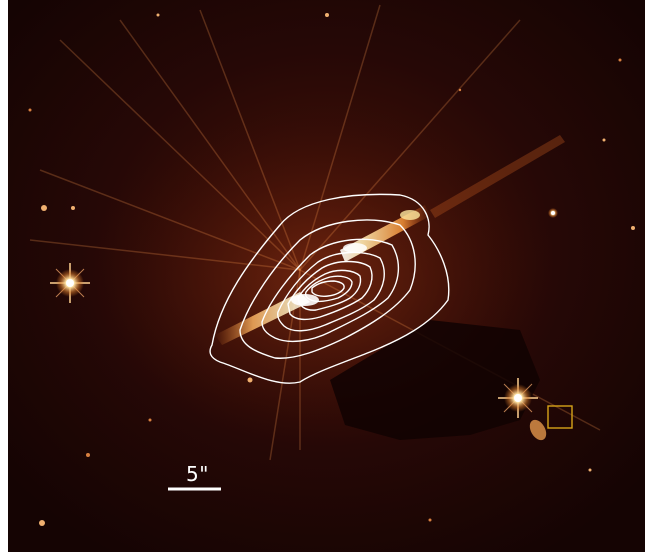  Describe the element at coordinates (518, 398) in the screenshot. I see `bright-star-right` at that location.